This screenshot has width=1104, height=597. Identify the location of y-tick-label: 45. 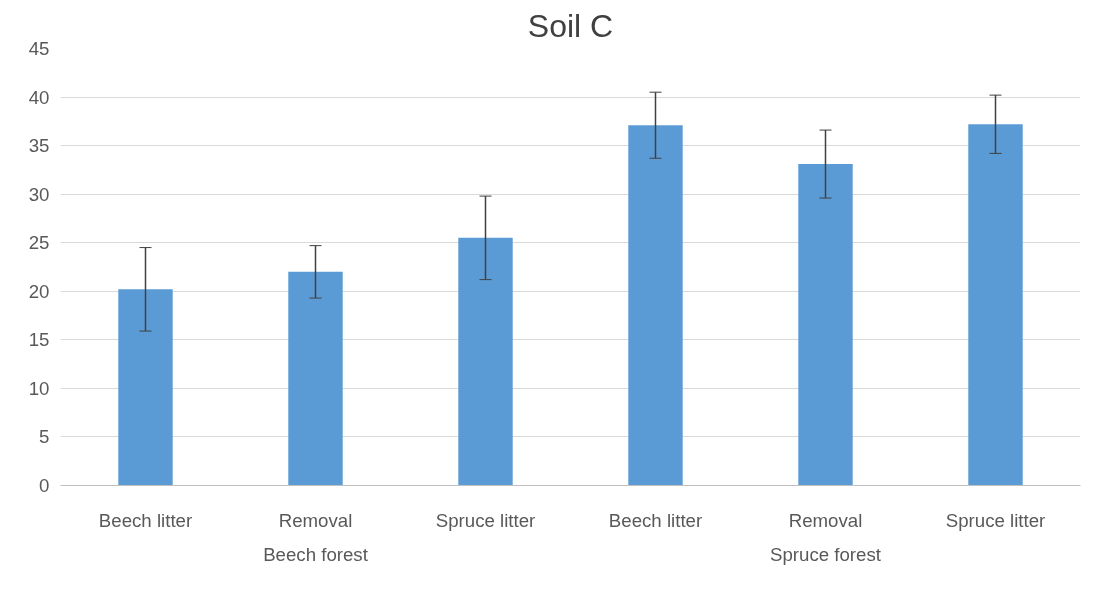
(39, 48).